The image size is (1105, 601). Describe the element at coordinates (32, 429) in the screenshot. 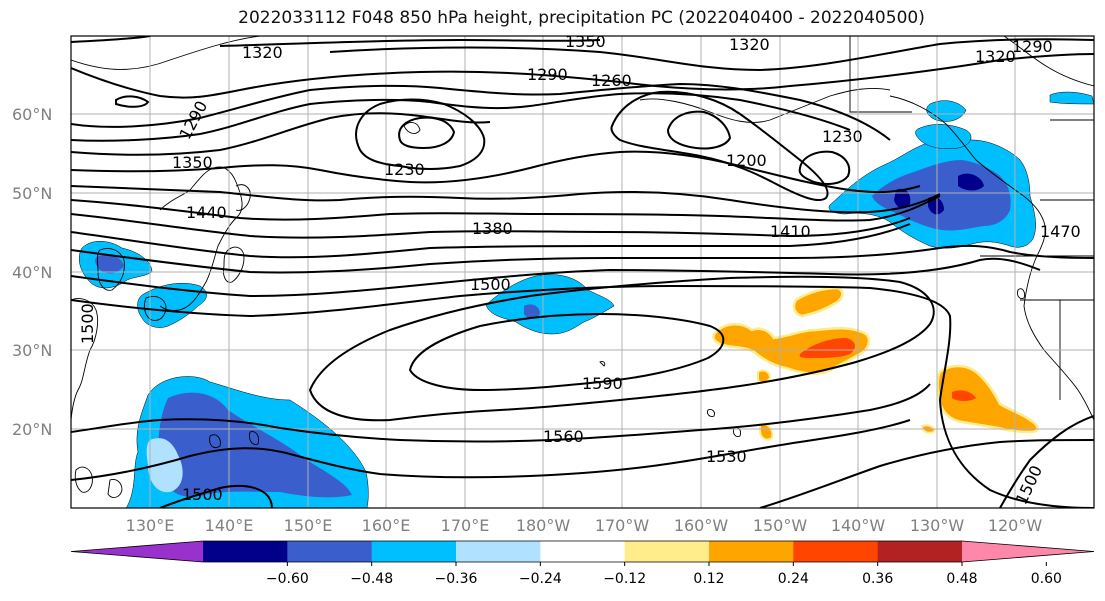

I see `lat-label: 20°N` at that location.